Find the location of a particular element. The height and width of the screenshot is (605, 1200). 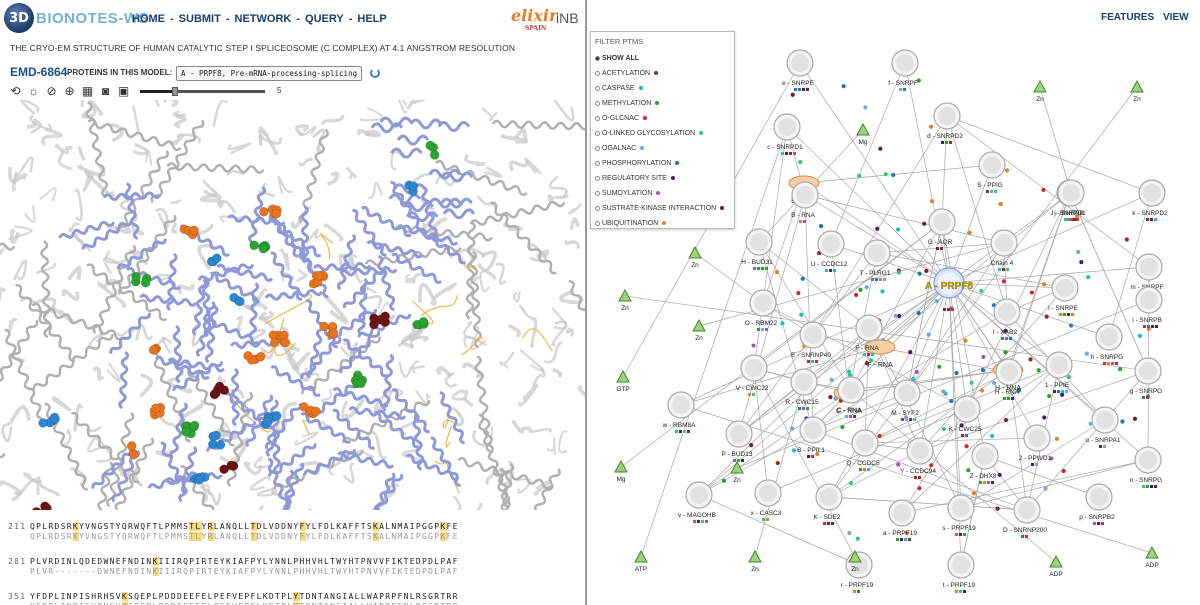

filter-option: UBIQUITINATION is located at coordinates (662, 223).